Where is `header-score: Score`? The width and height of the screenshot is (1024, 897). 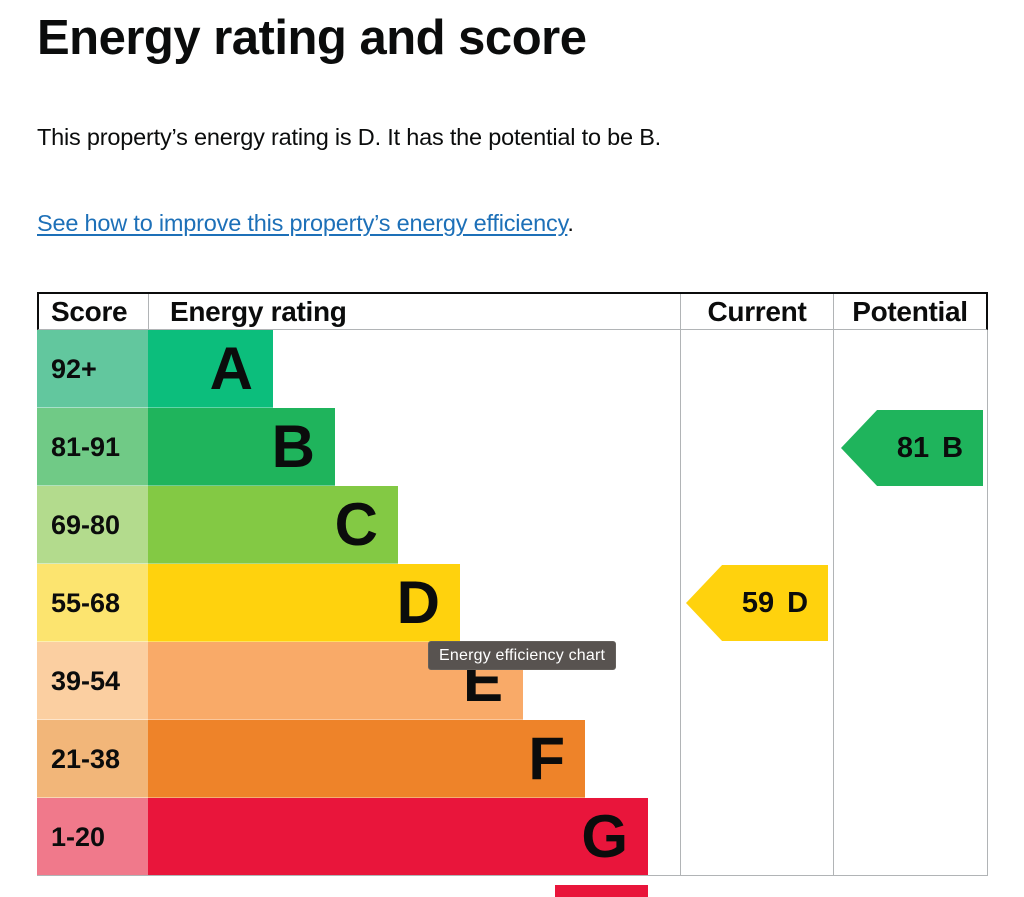 header-score: Score is located at coordinates (89, 311).